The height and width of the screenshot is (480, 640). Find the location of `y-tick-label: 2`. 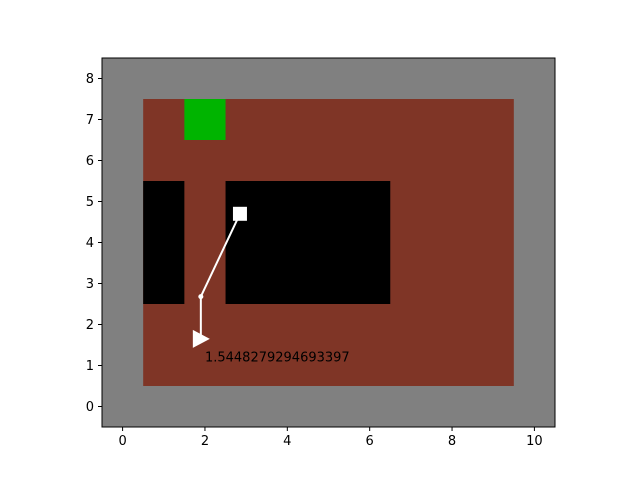

y-tick-label: 2 is located at coordinates (90, 325).